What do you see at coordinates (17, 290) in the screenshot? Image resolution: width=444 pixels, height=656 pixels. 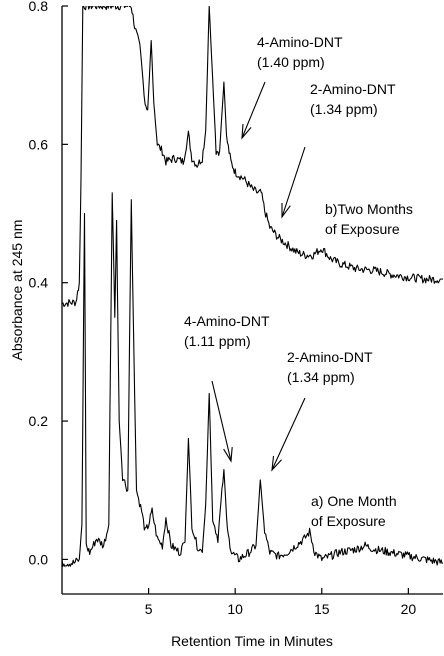 I see `y-axis-title: Absorbance at 245 nm` at bounding box center [17, 290].